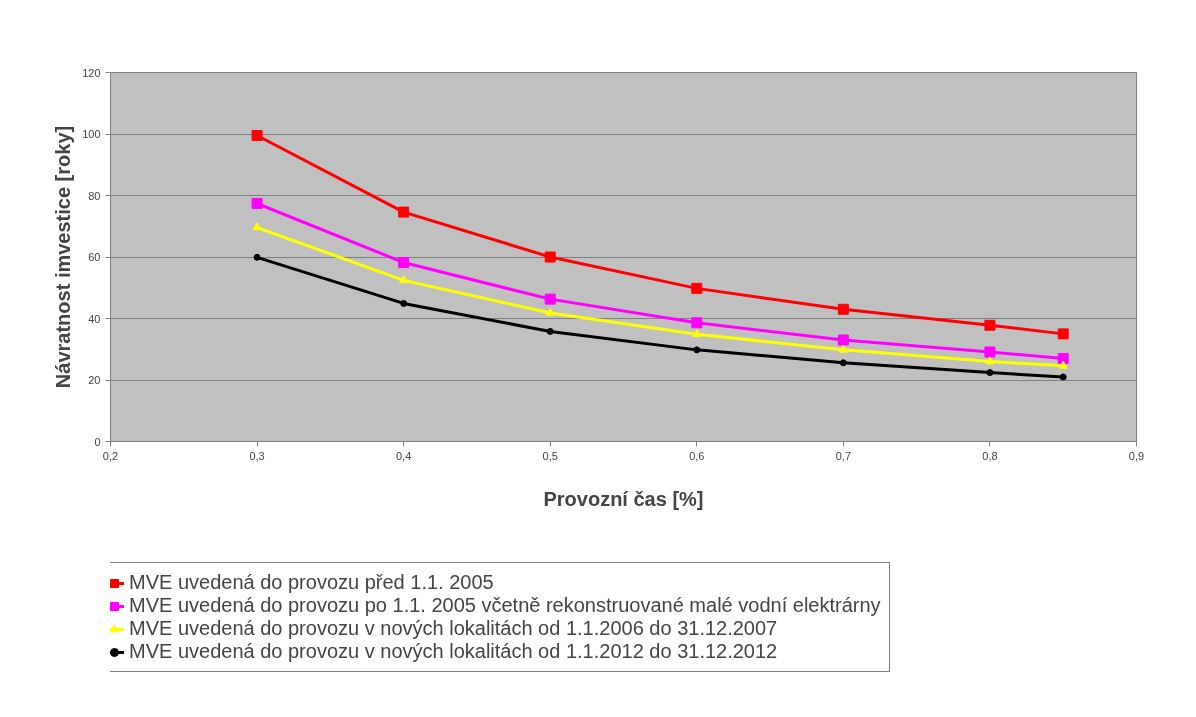  I want to click on y-tick-label: 100, so click(91, 134).